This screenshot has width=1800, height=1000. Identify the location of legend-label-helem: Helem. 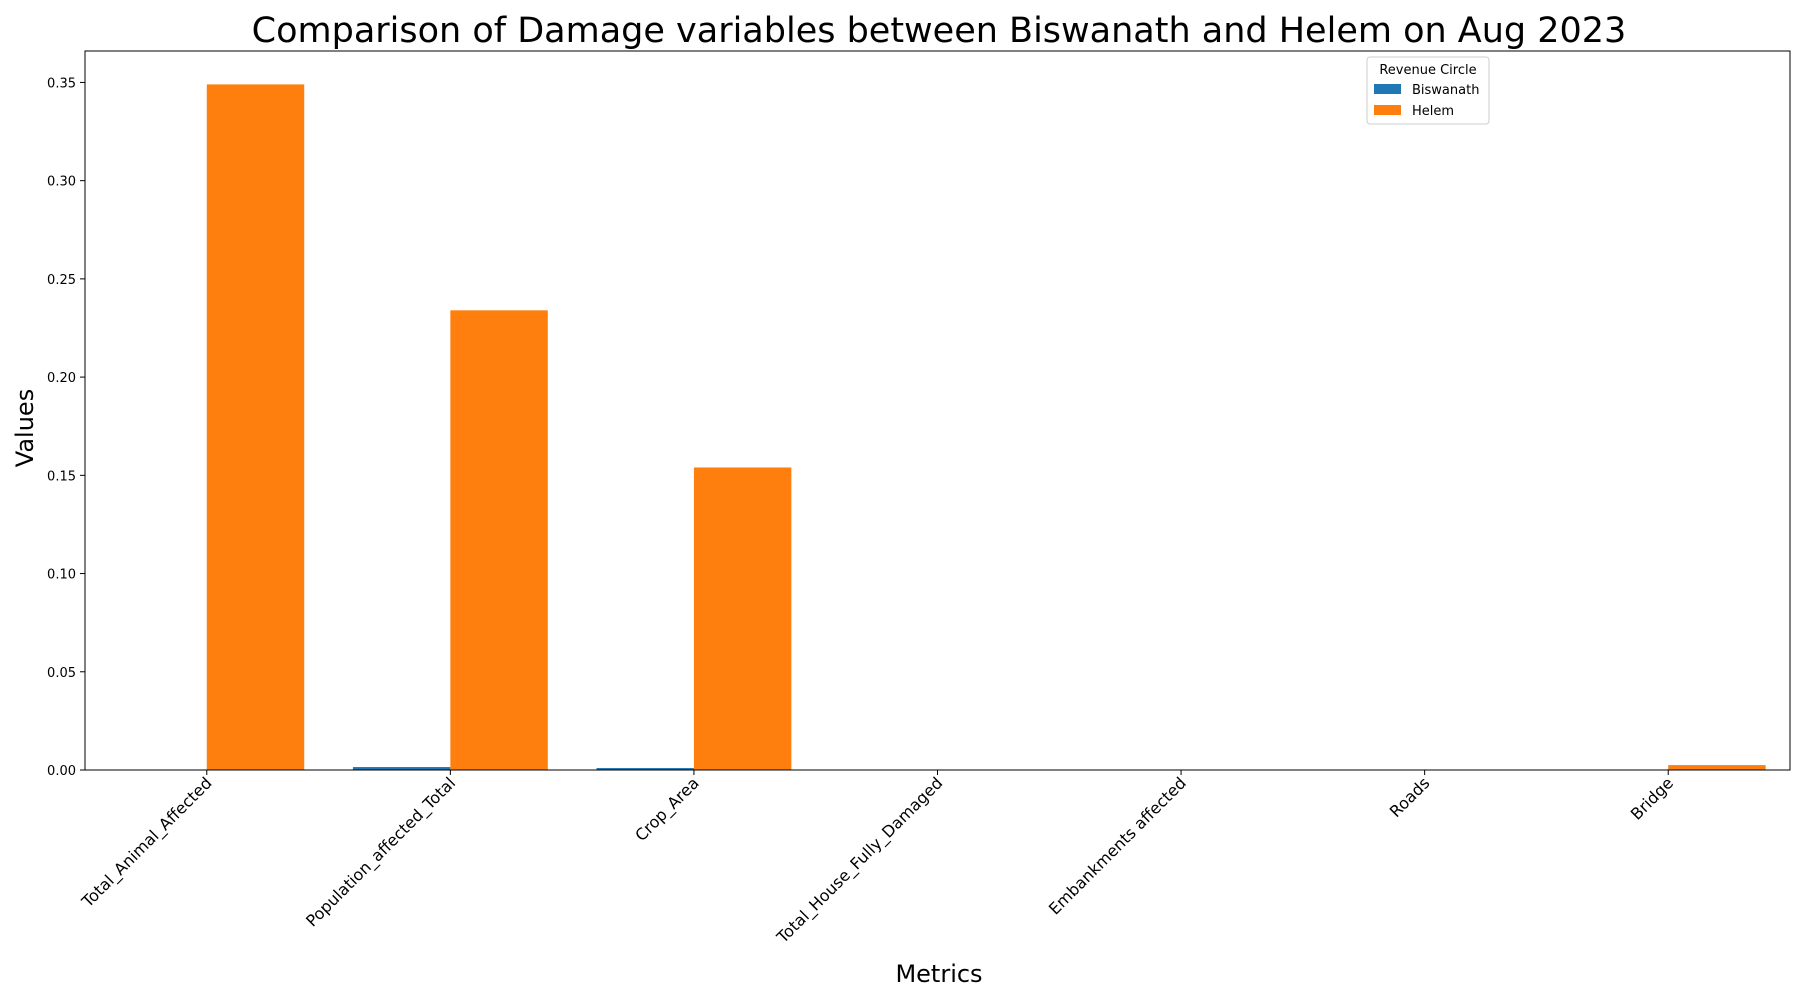
(1433, 111).